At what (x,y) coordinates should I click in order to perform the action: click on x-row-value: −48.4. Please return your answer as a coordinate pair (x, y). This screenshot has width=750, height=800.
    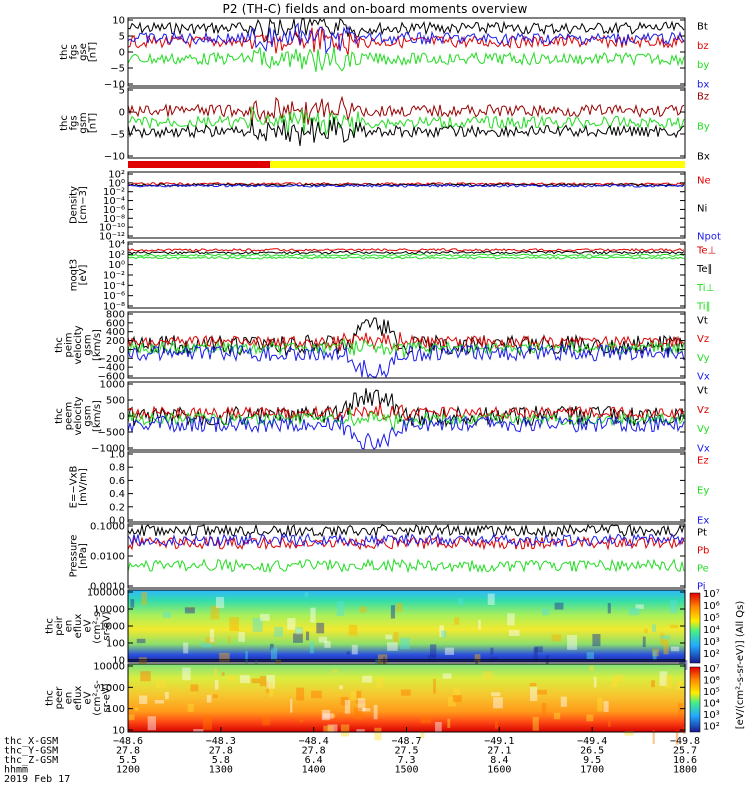
    Looking at the image, I should click on (314, 741).